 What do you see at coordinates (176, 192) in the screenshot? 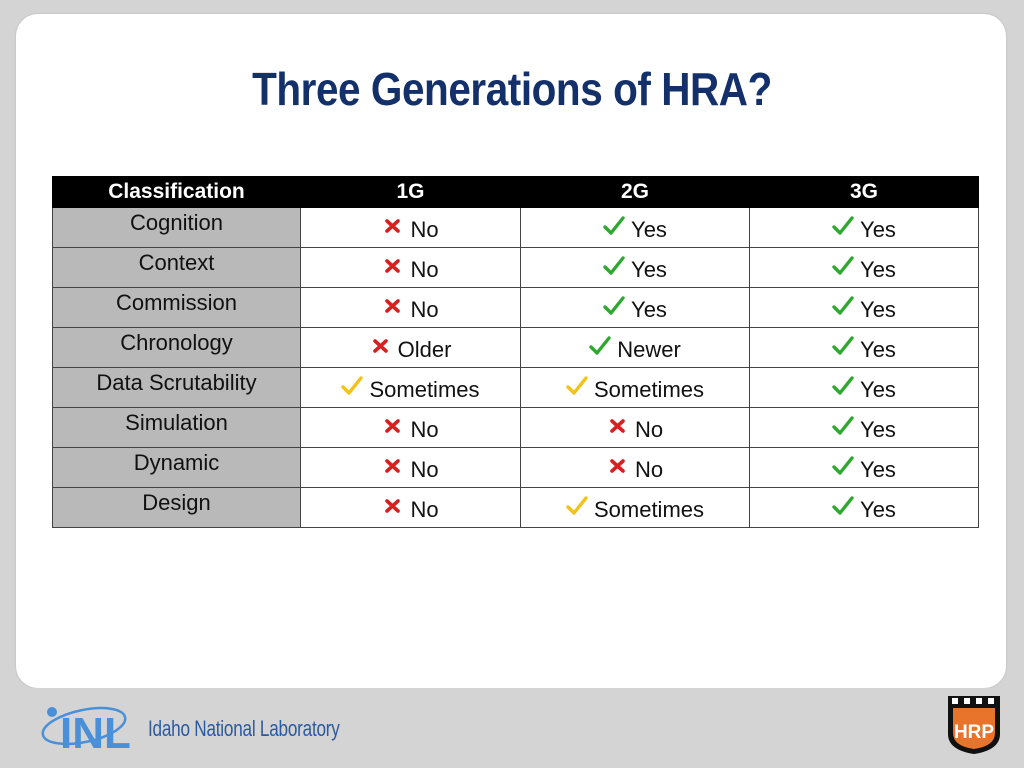
I see `column-header-classification: Classification` at bounding box center [176, 192].